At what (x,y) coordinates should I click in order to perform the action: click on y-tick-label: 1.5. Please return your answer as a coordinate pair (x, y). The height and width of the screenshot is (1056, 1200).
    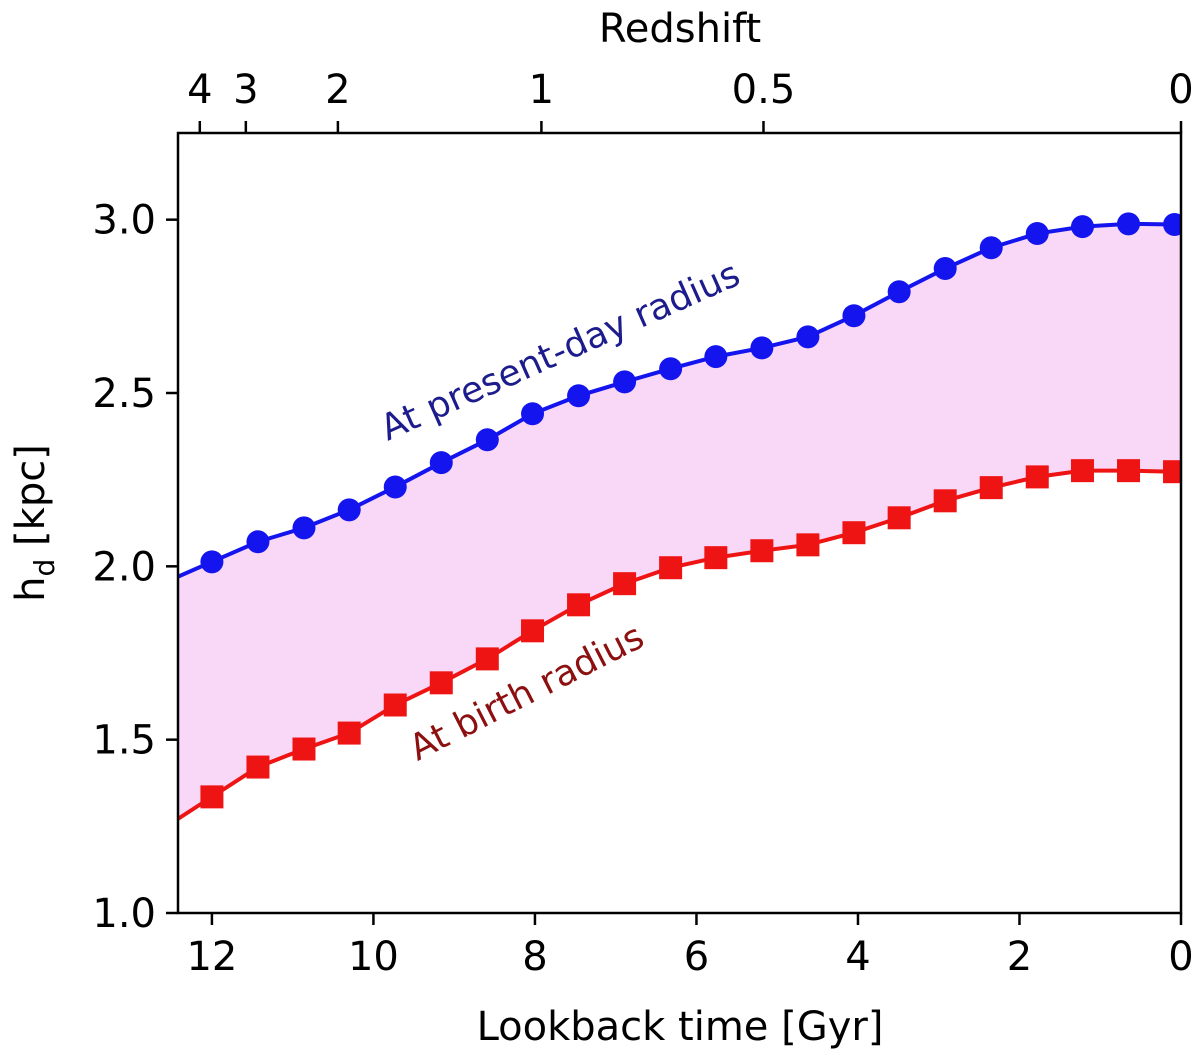
    Looking at the image, I should click on (124, 741).